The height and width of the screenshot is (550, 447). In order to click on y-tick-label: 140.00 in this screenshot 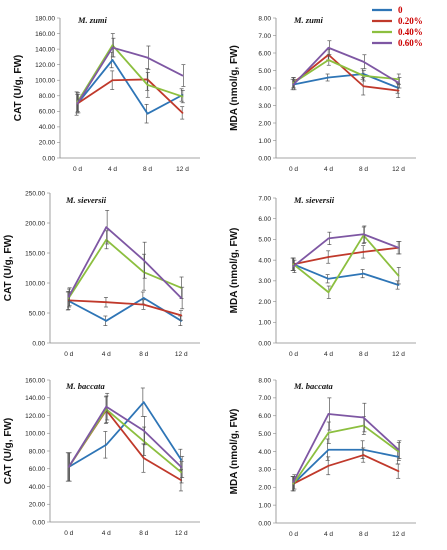, I will do `click(45, 49)`.